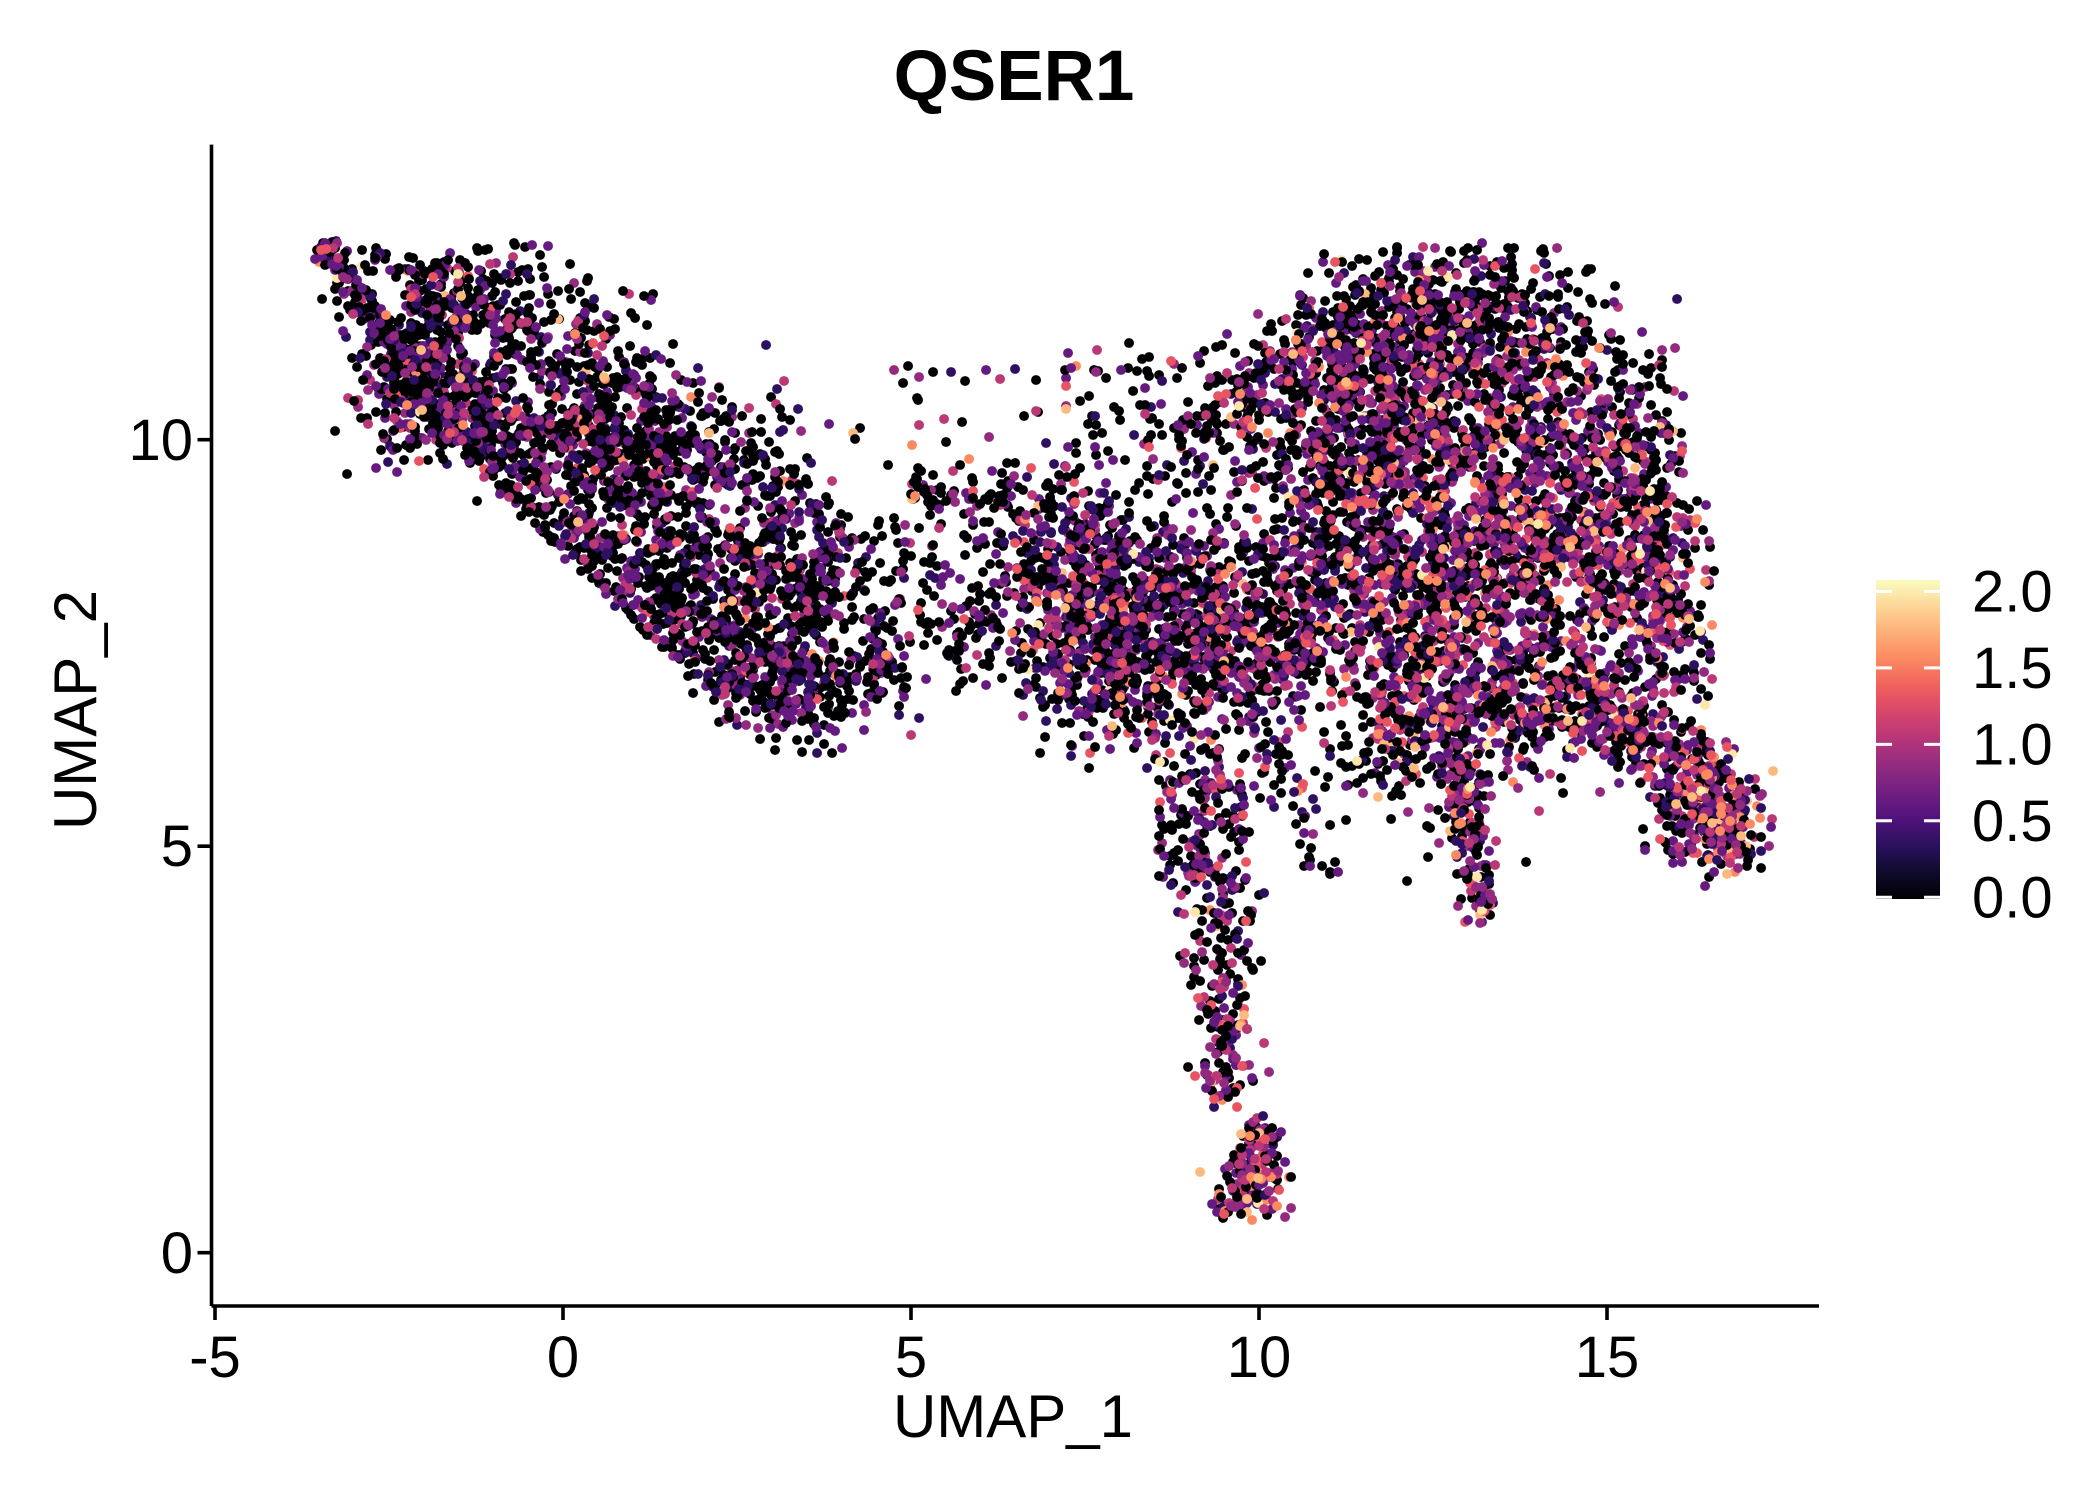 The image size is (2100, 1500). Describe the element at coordinates (2012, 744) in the screenshot. I see `svg-text: 1.0` at that location.